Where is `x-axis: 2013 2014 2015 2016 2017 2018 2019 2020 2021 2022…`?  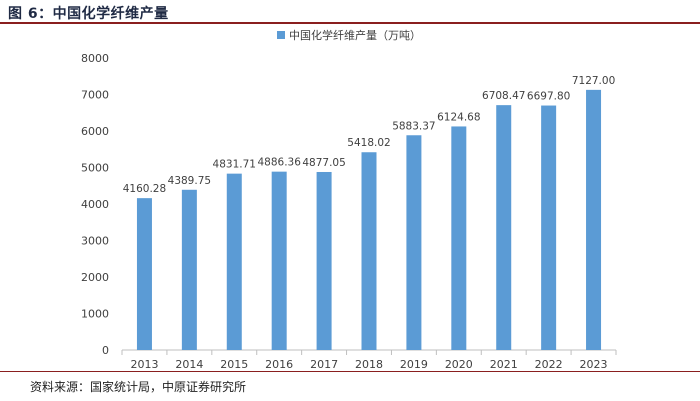
x-axis: 2013 2014 2015 2016 2017 2018 2019 2020 2021 2022… is located at coordinates (369, 360).